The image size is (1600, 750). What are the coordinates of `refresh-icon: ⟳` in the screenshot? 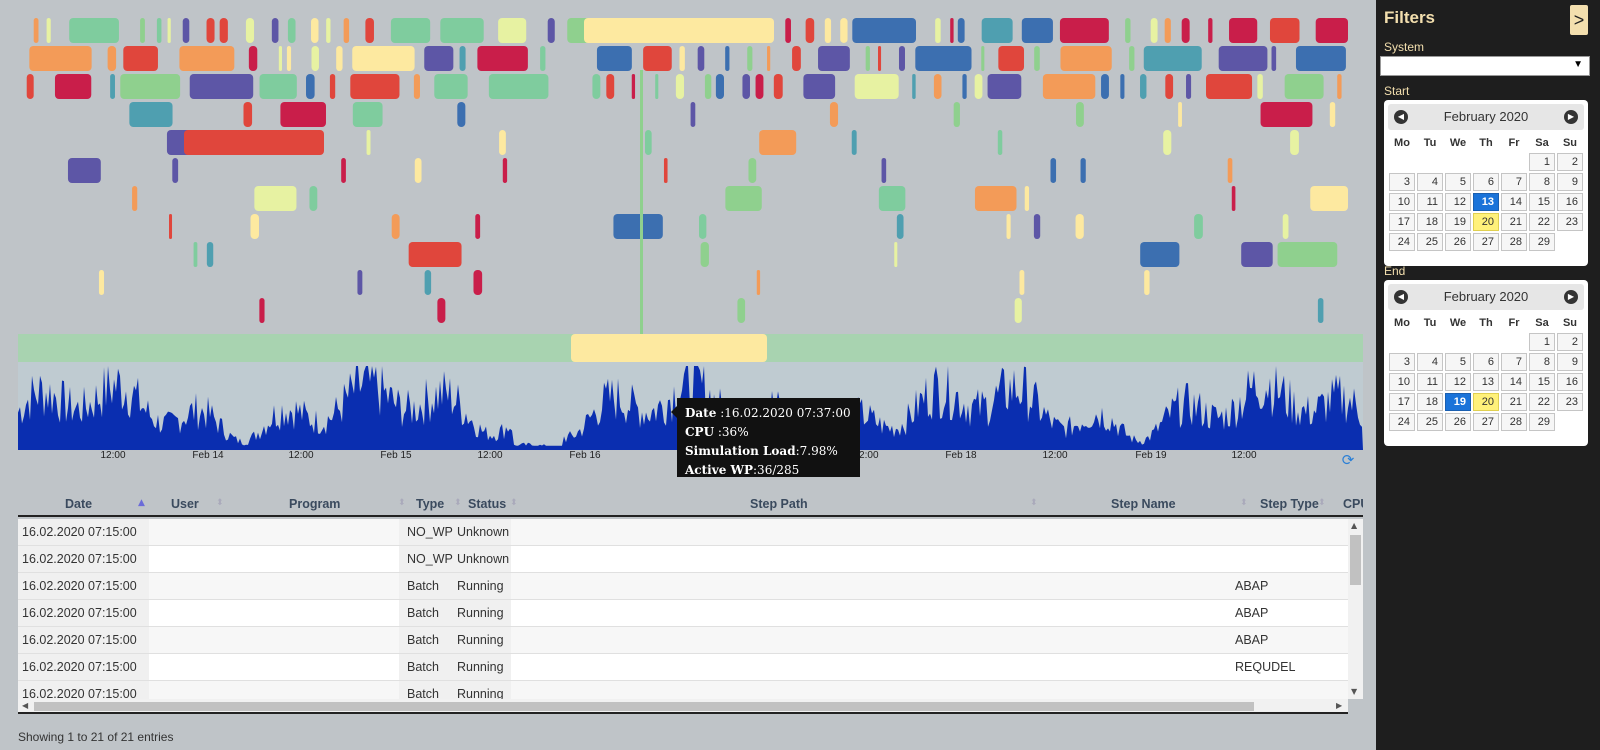 It's located at (1348, 460).